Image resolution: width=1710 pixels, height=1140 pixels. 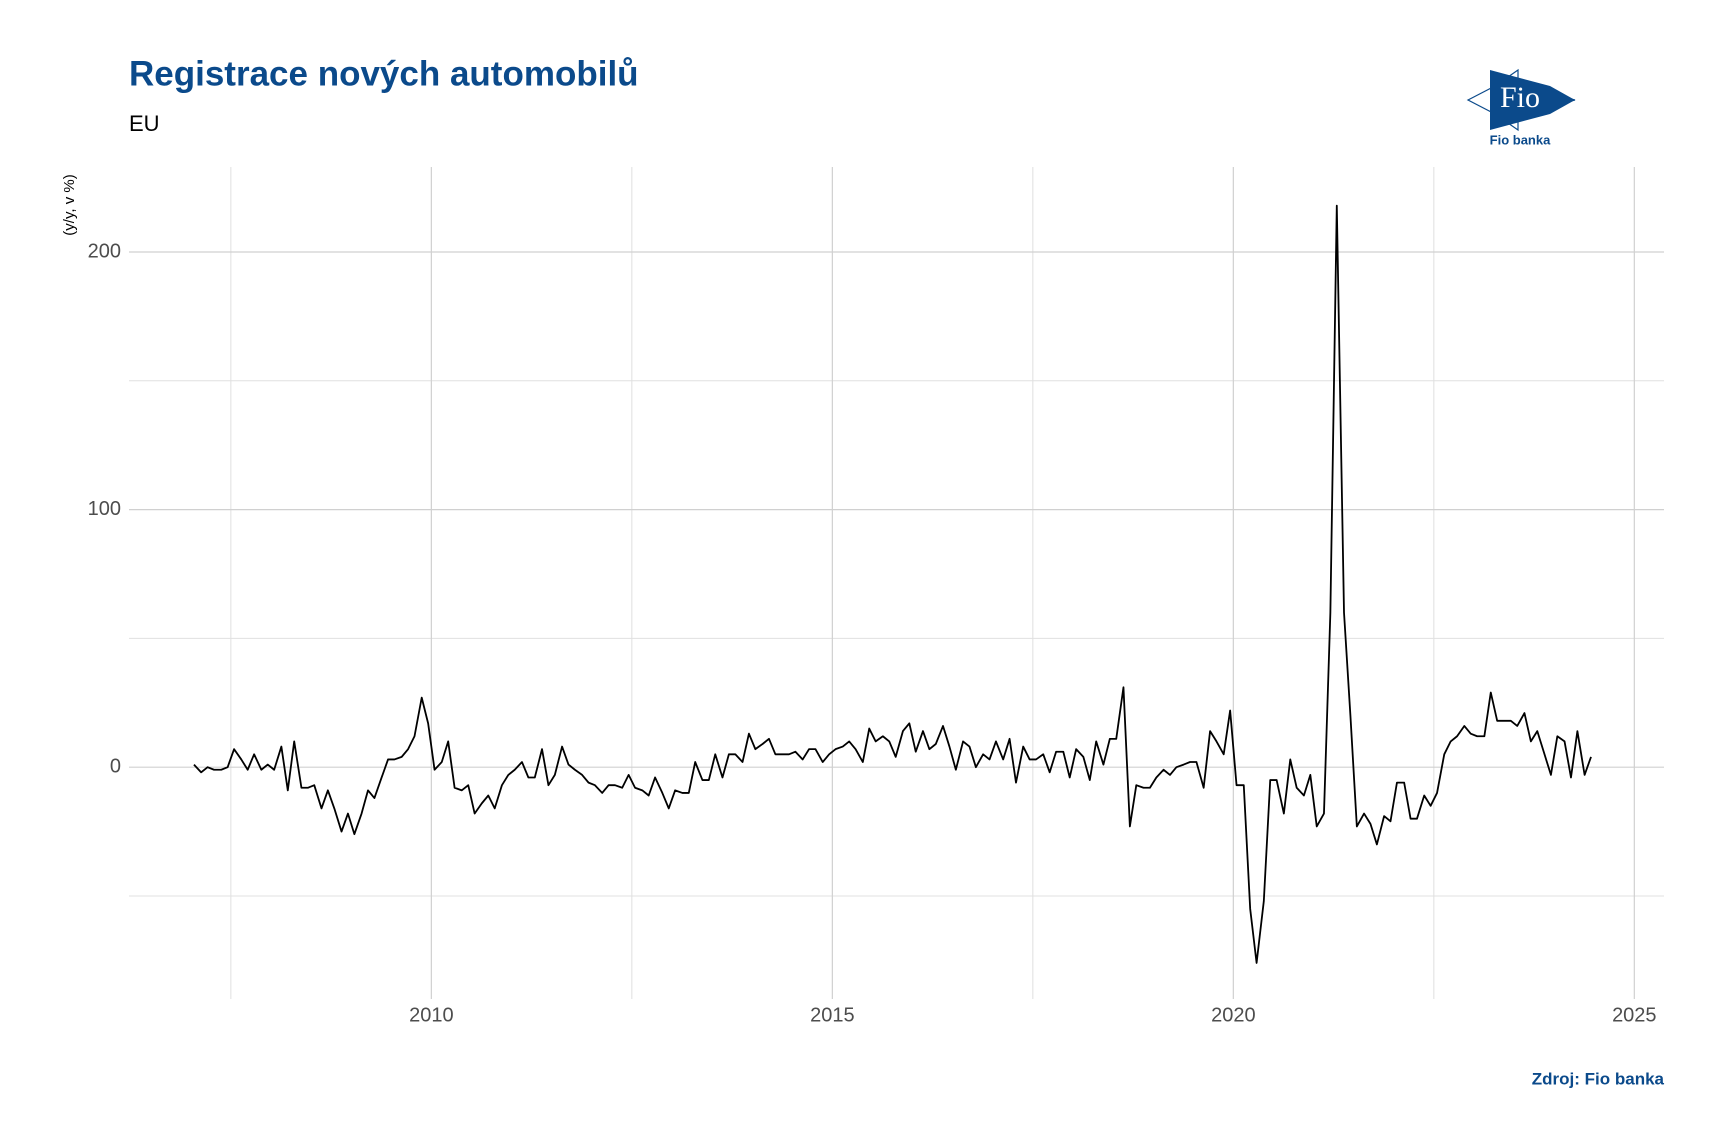 What do you see at coordinates (144, 123) in the screenshot?
I see `chart-subtitle: EU` at bounding box center [144, 123].